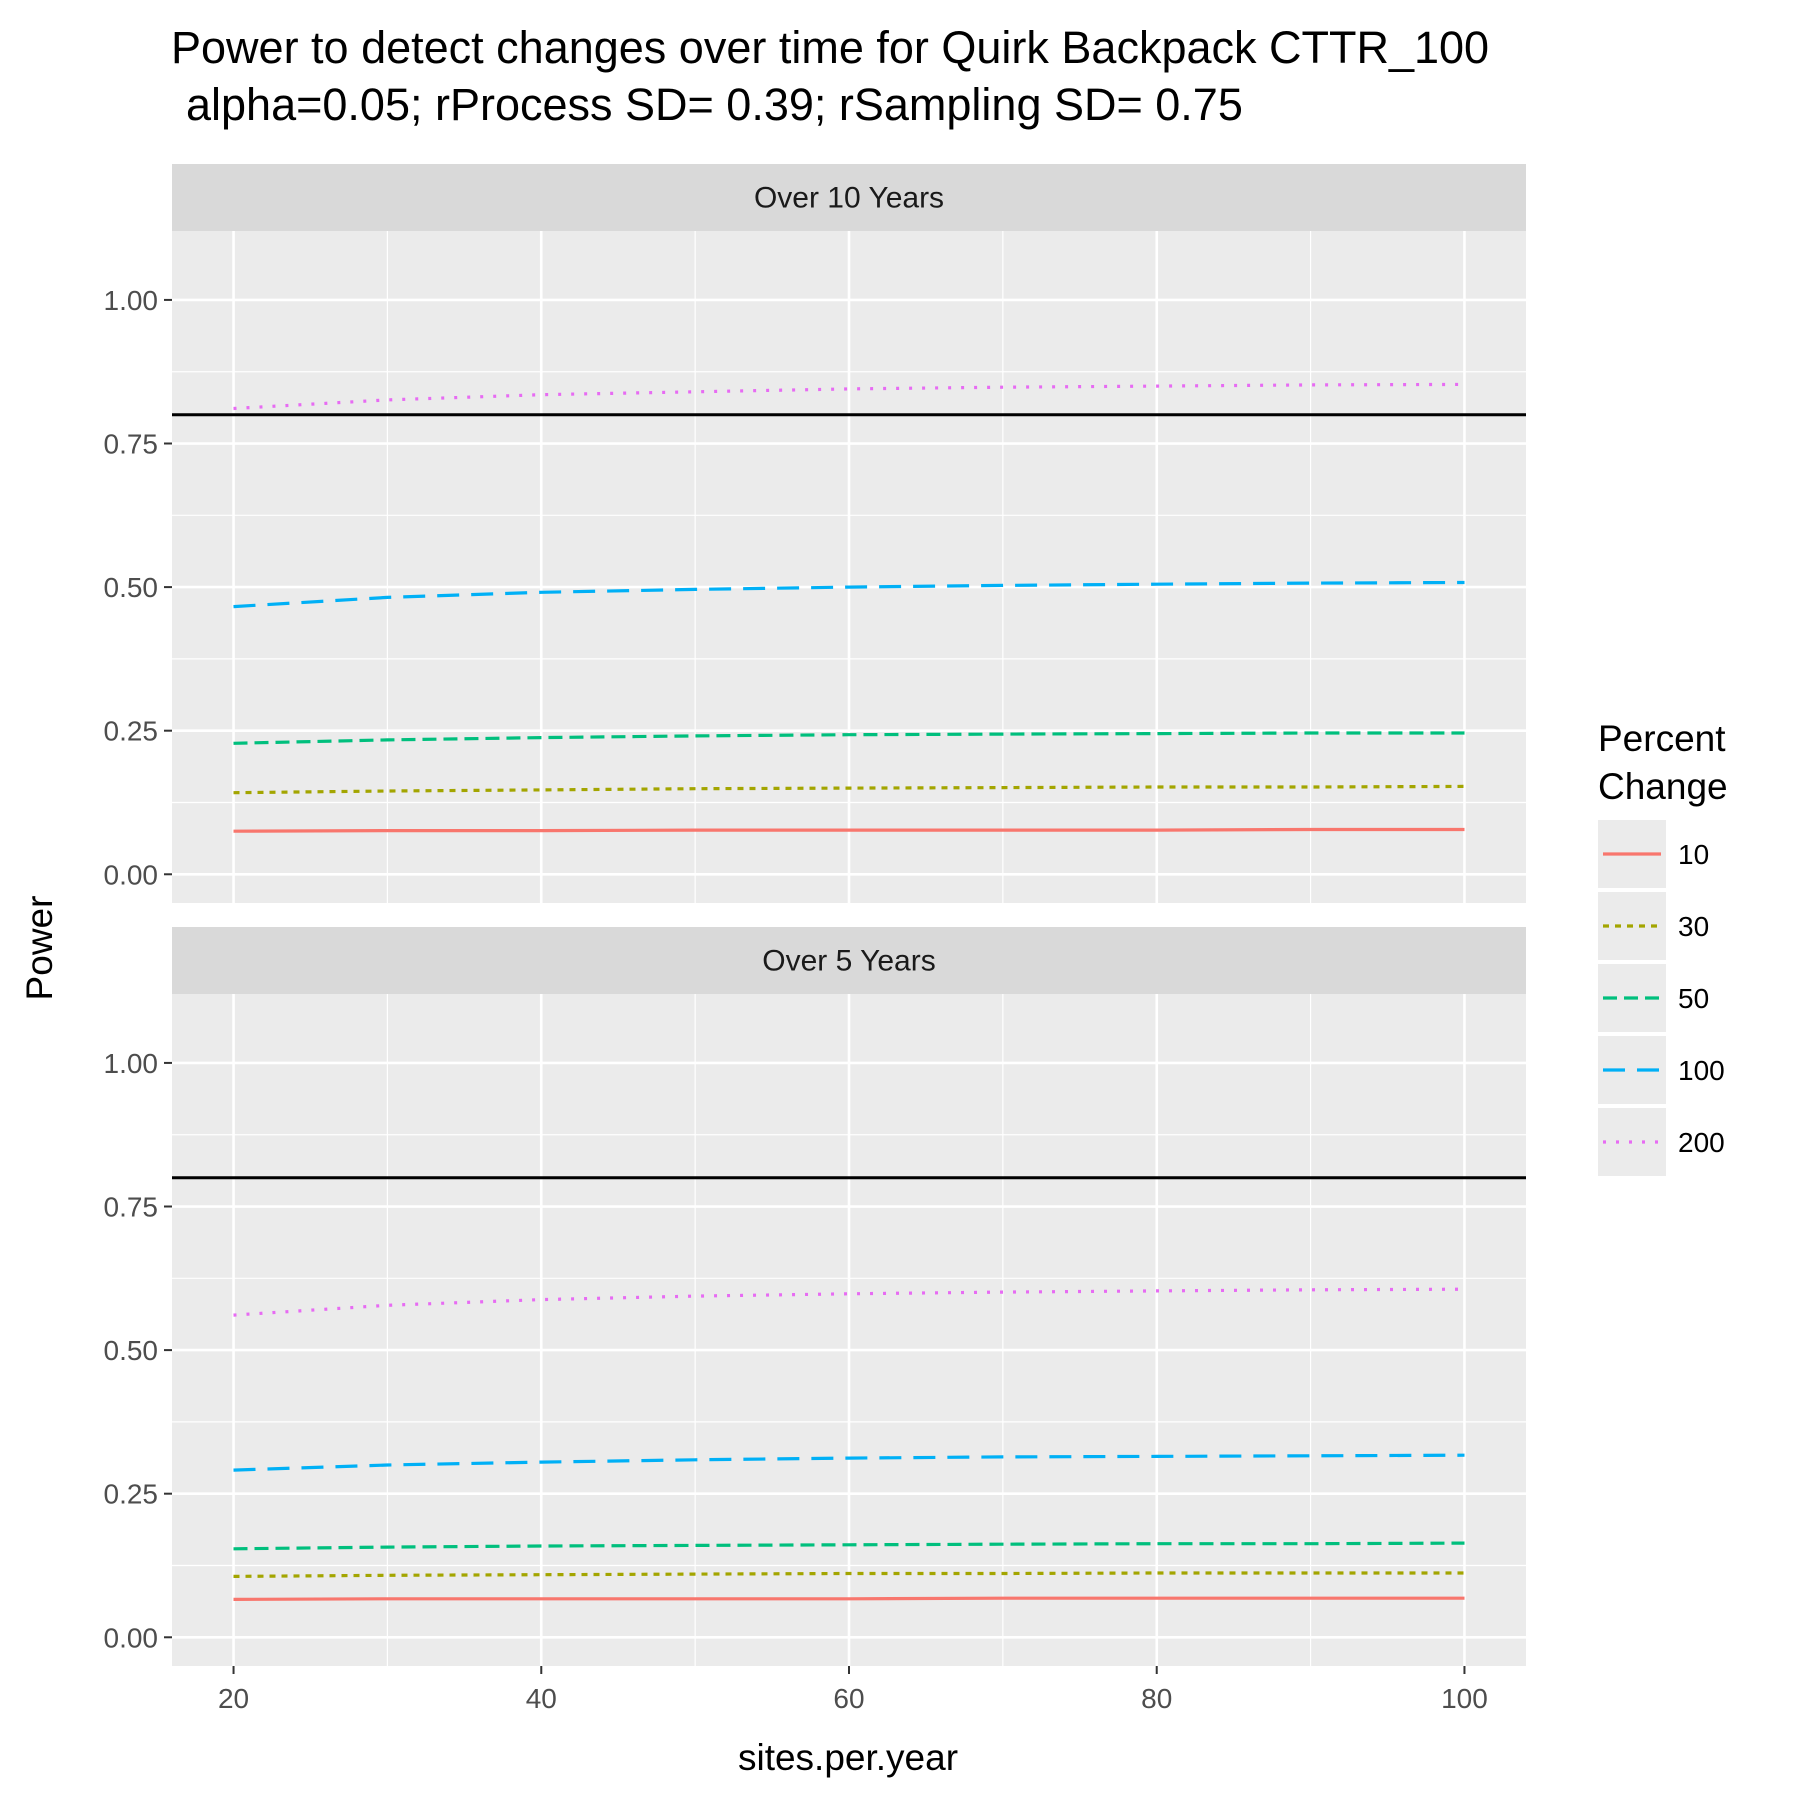 This screenshot has width=1800, height=1800. What do you see at coordinates (1156, 1698) in the screenshot?
I see `x-tick-label: 80` at bounding box center [1156, 1698].